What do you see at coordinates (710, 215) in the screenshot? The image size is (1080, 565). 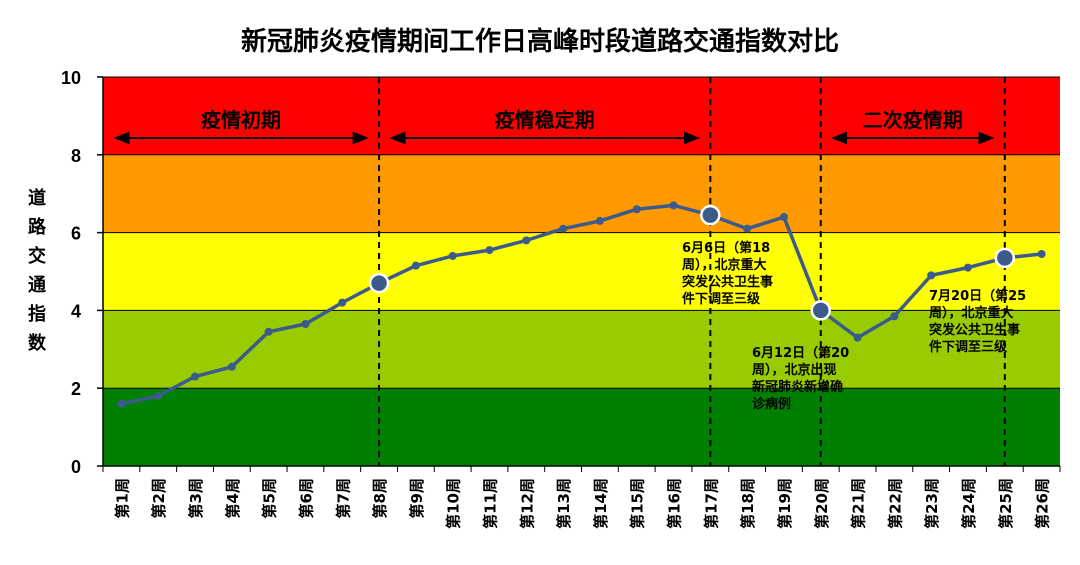 I see `point-第17周` at bounding box center [710, 215].